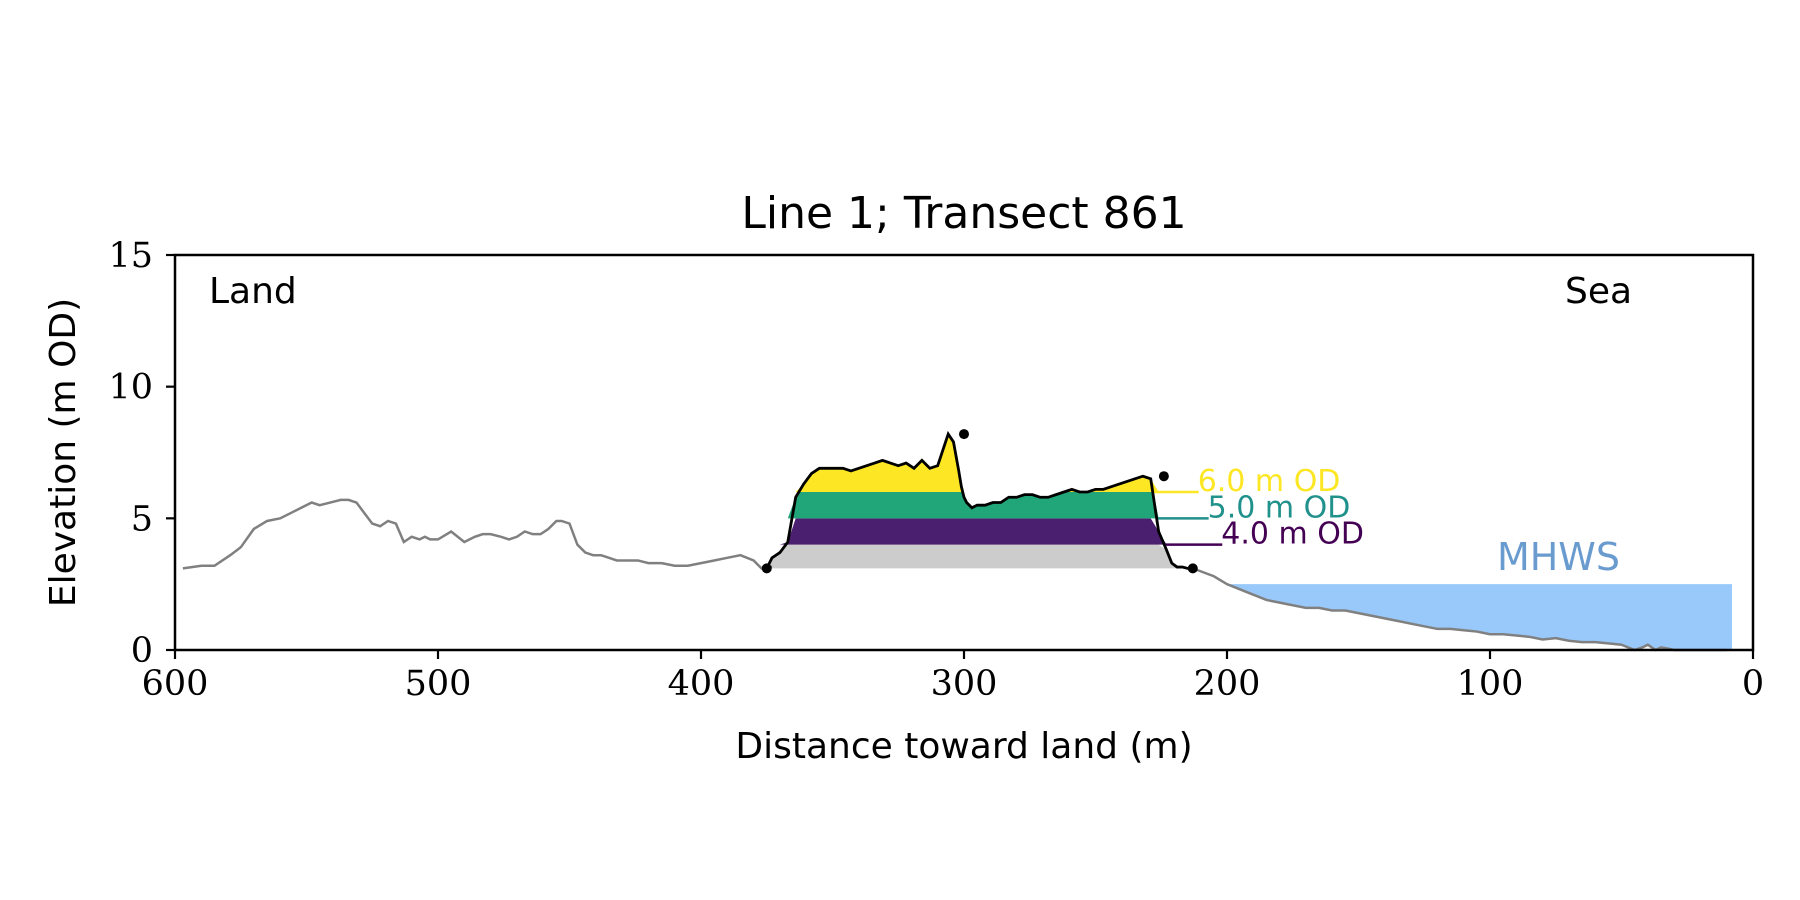 The height and width of the screenshot is (900, 1800). Describe the element at coordinates (1479, 617) in the screenshot. I see `mhws-water-area` at that location.